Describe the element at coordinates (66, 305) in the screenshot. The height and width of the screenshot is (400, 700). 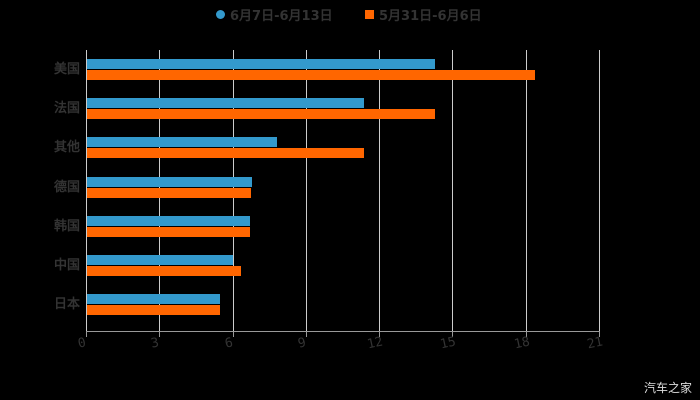
I see `category-label: 日本` at that location.